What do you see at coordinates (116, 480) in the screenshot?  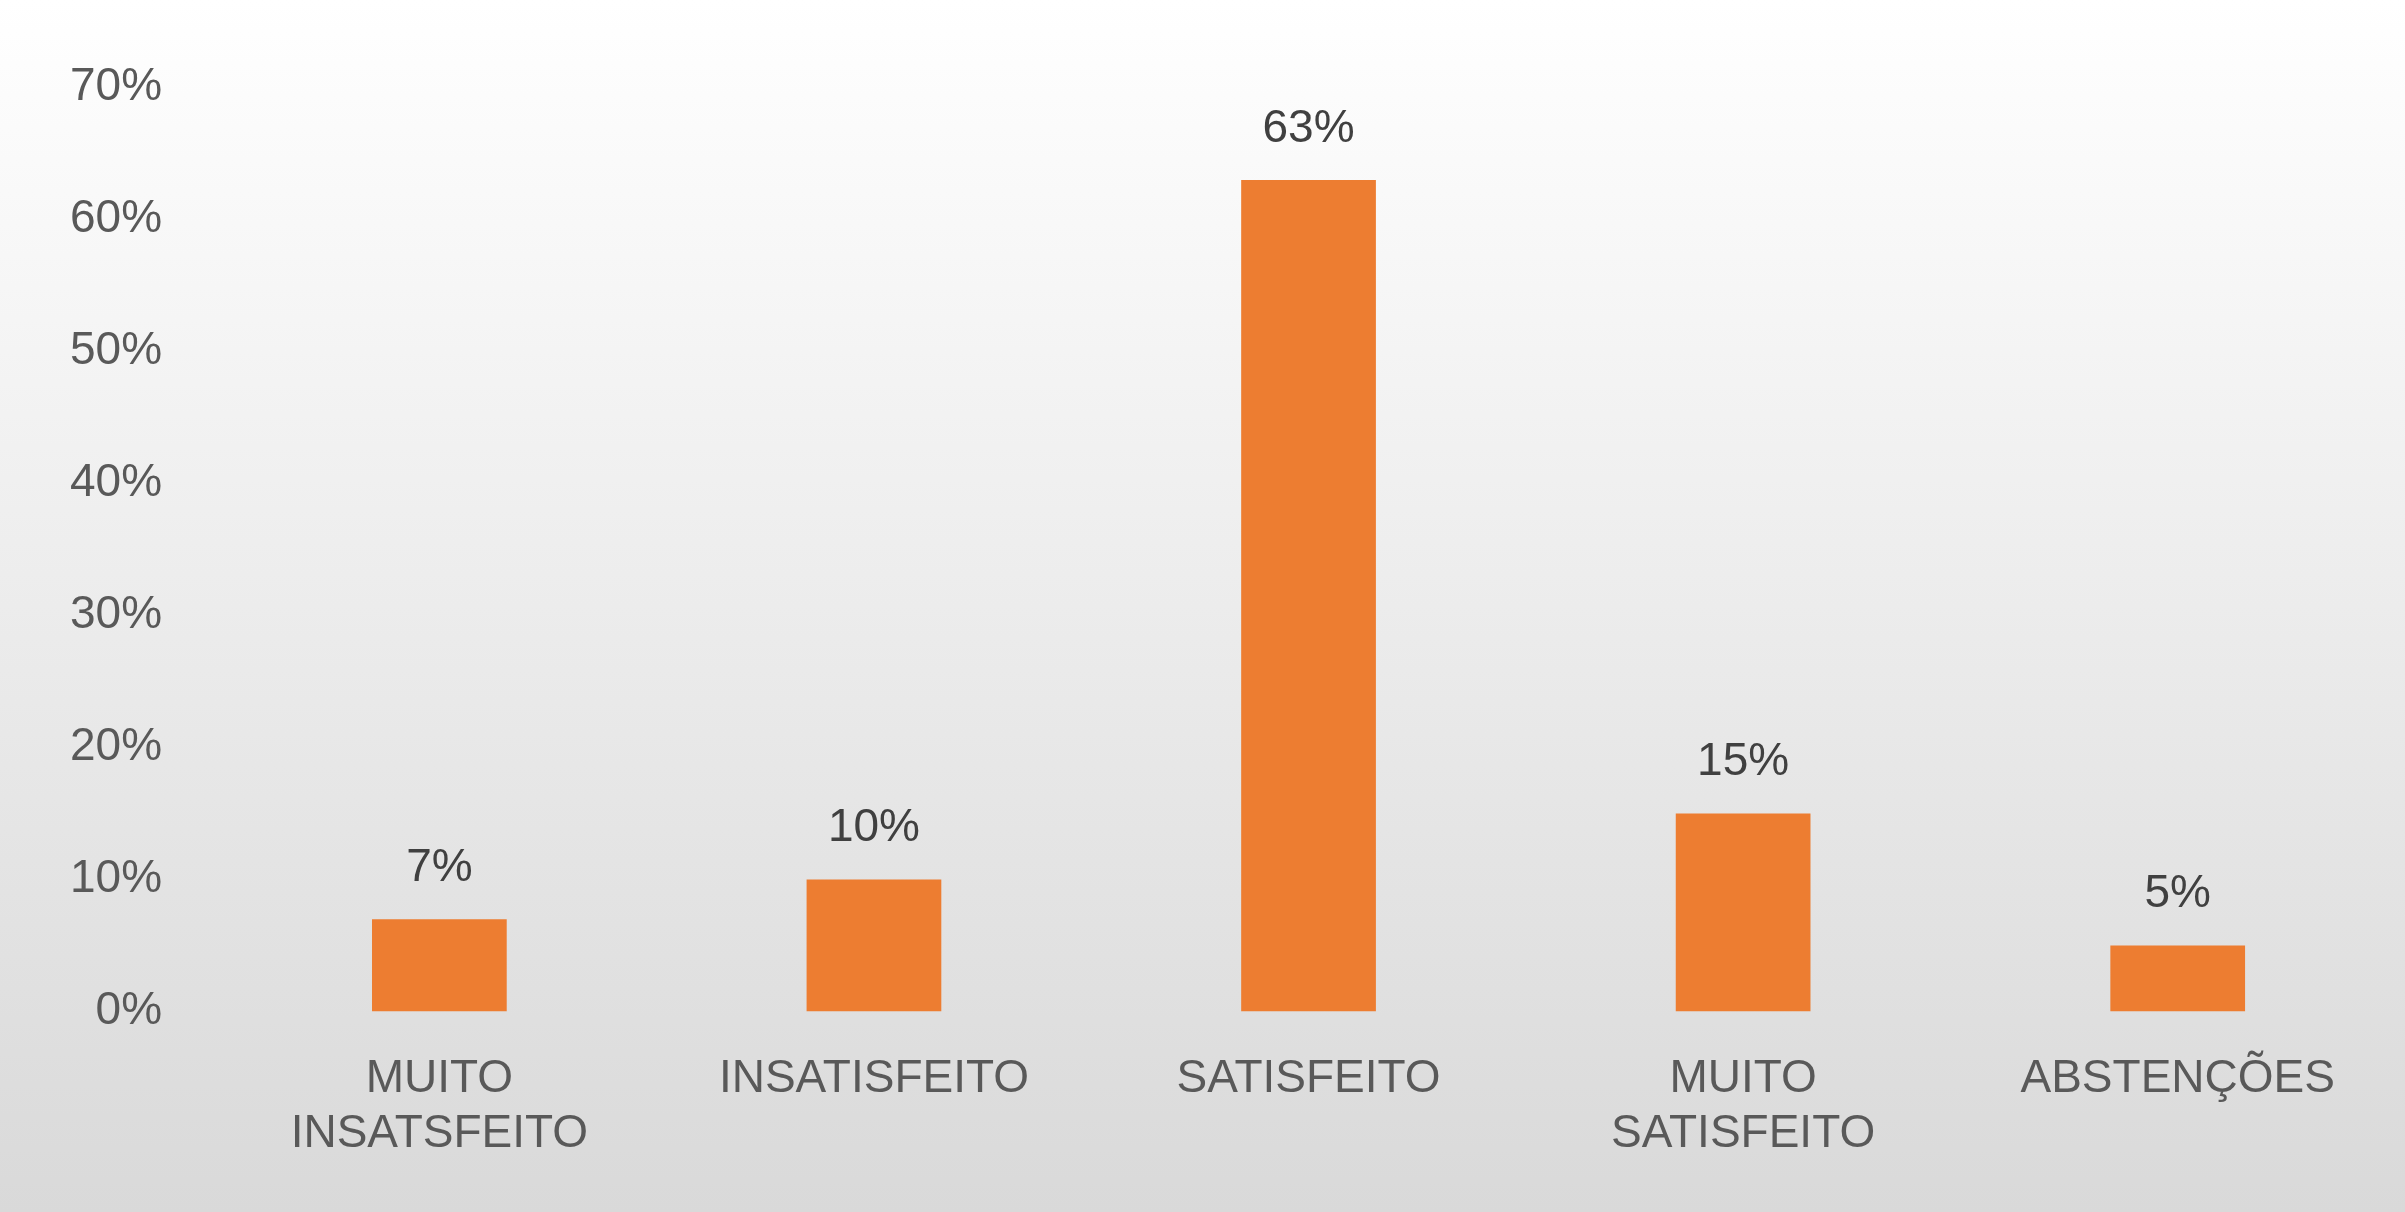 I see `y-tick-label: 40%` at bounding box center [116, 480].